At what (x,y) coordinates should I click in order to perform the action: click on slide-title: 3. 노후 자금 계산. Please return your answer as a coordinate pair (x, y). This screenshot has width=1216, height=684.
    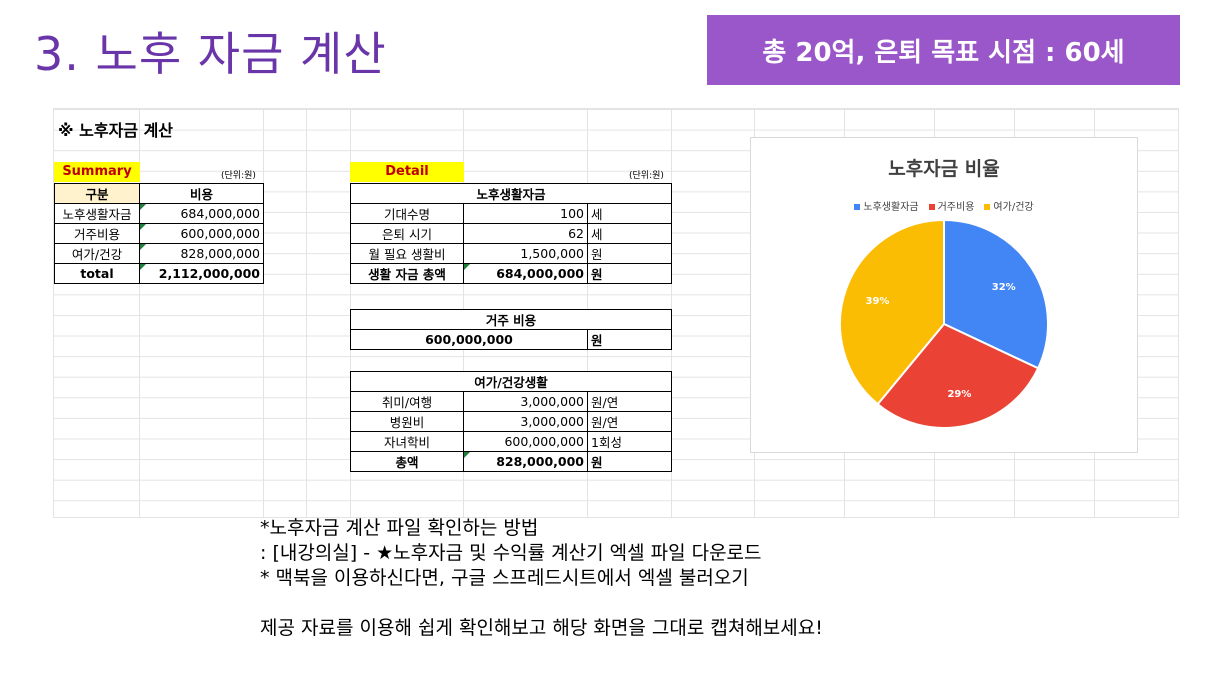
    Looking at the image, I should click on (210, 54).